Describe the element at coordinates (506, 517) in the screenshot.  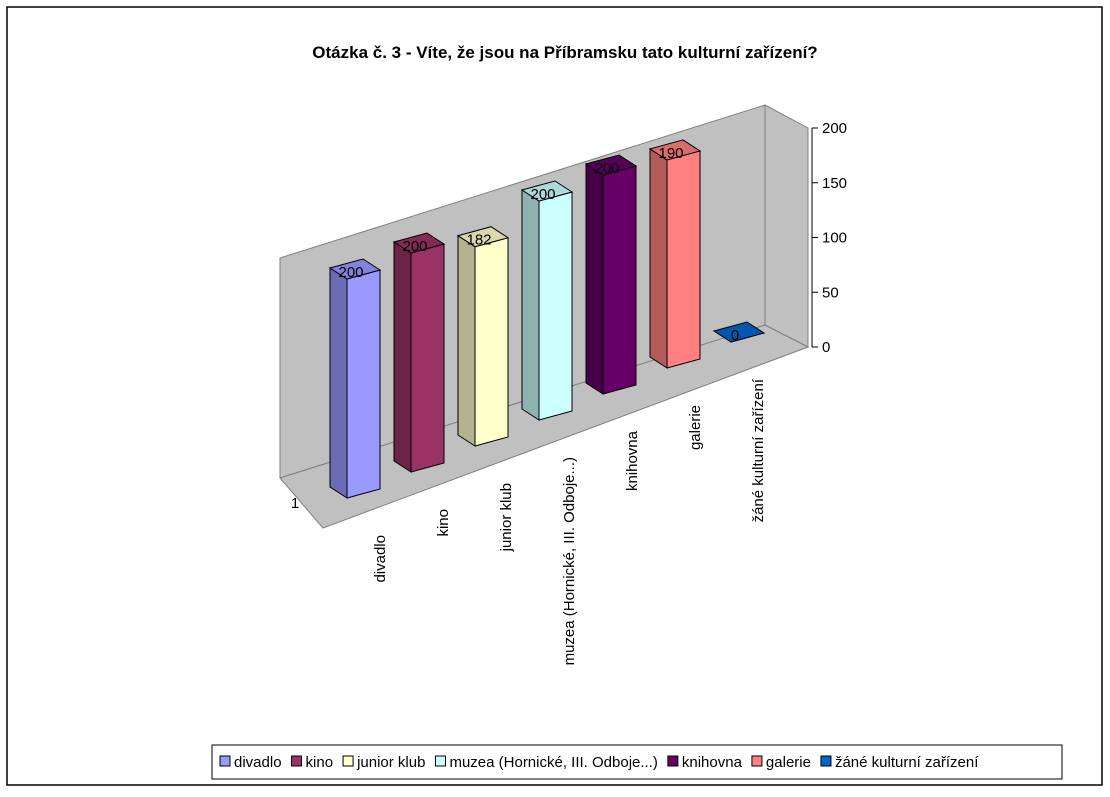
I see `series-axis-label: junior klub` at that location.